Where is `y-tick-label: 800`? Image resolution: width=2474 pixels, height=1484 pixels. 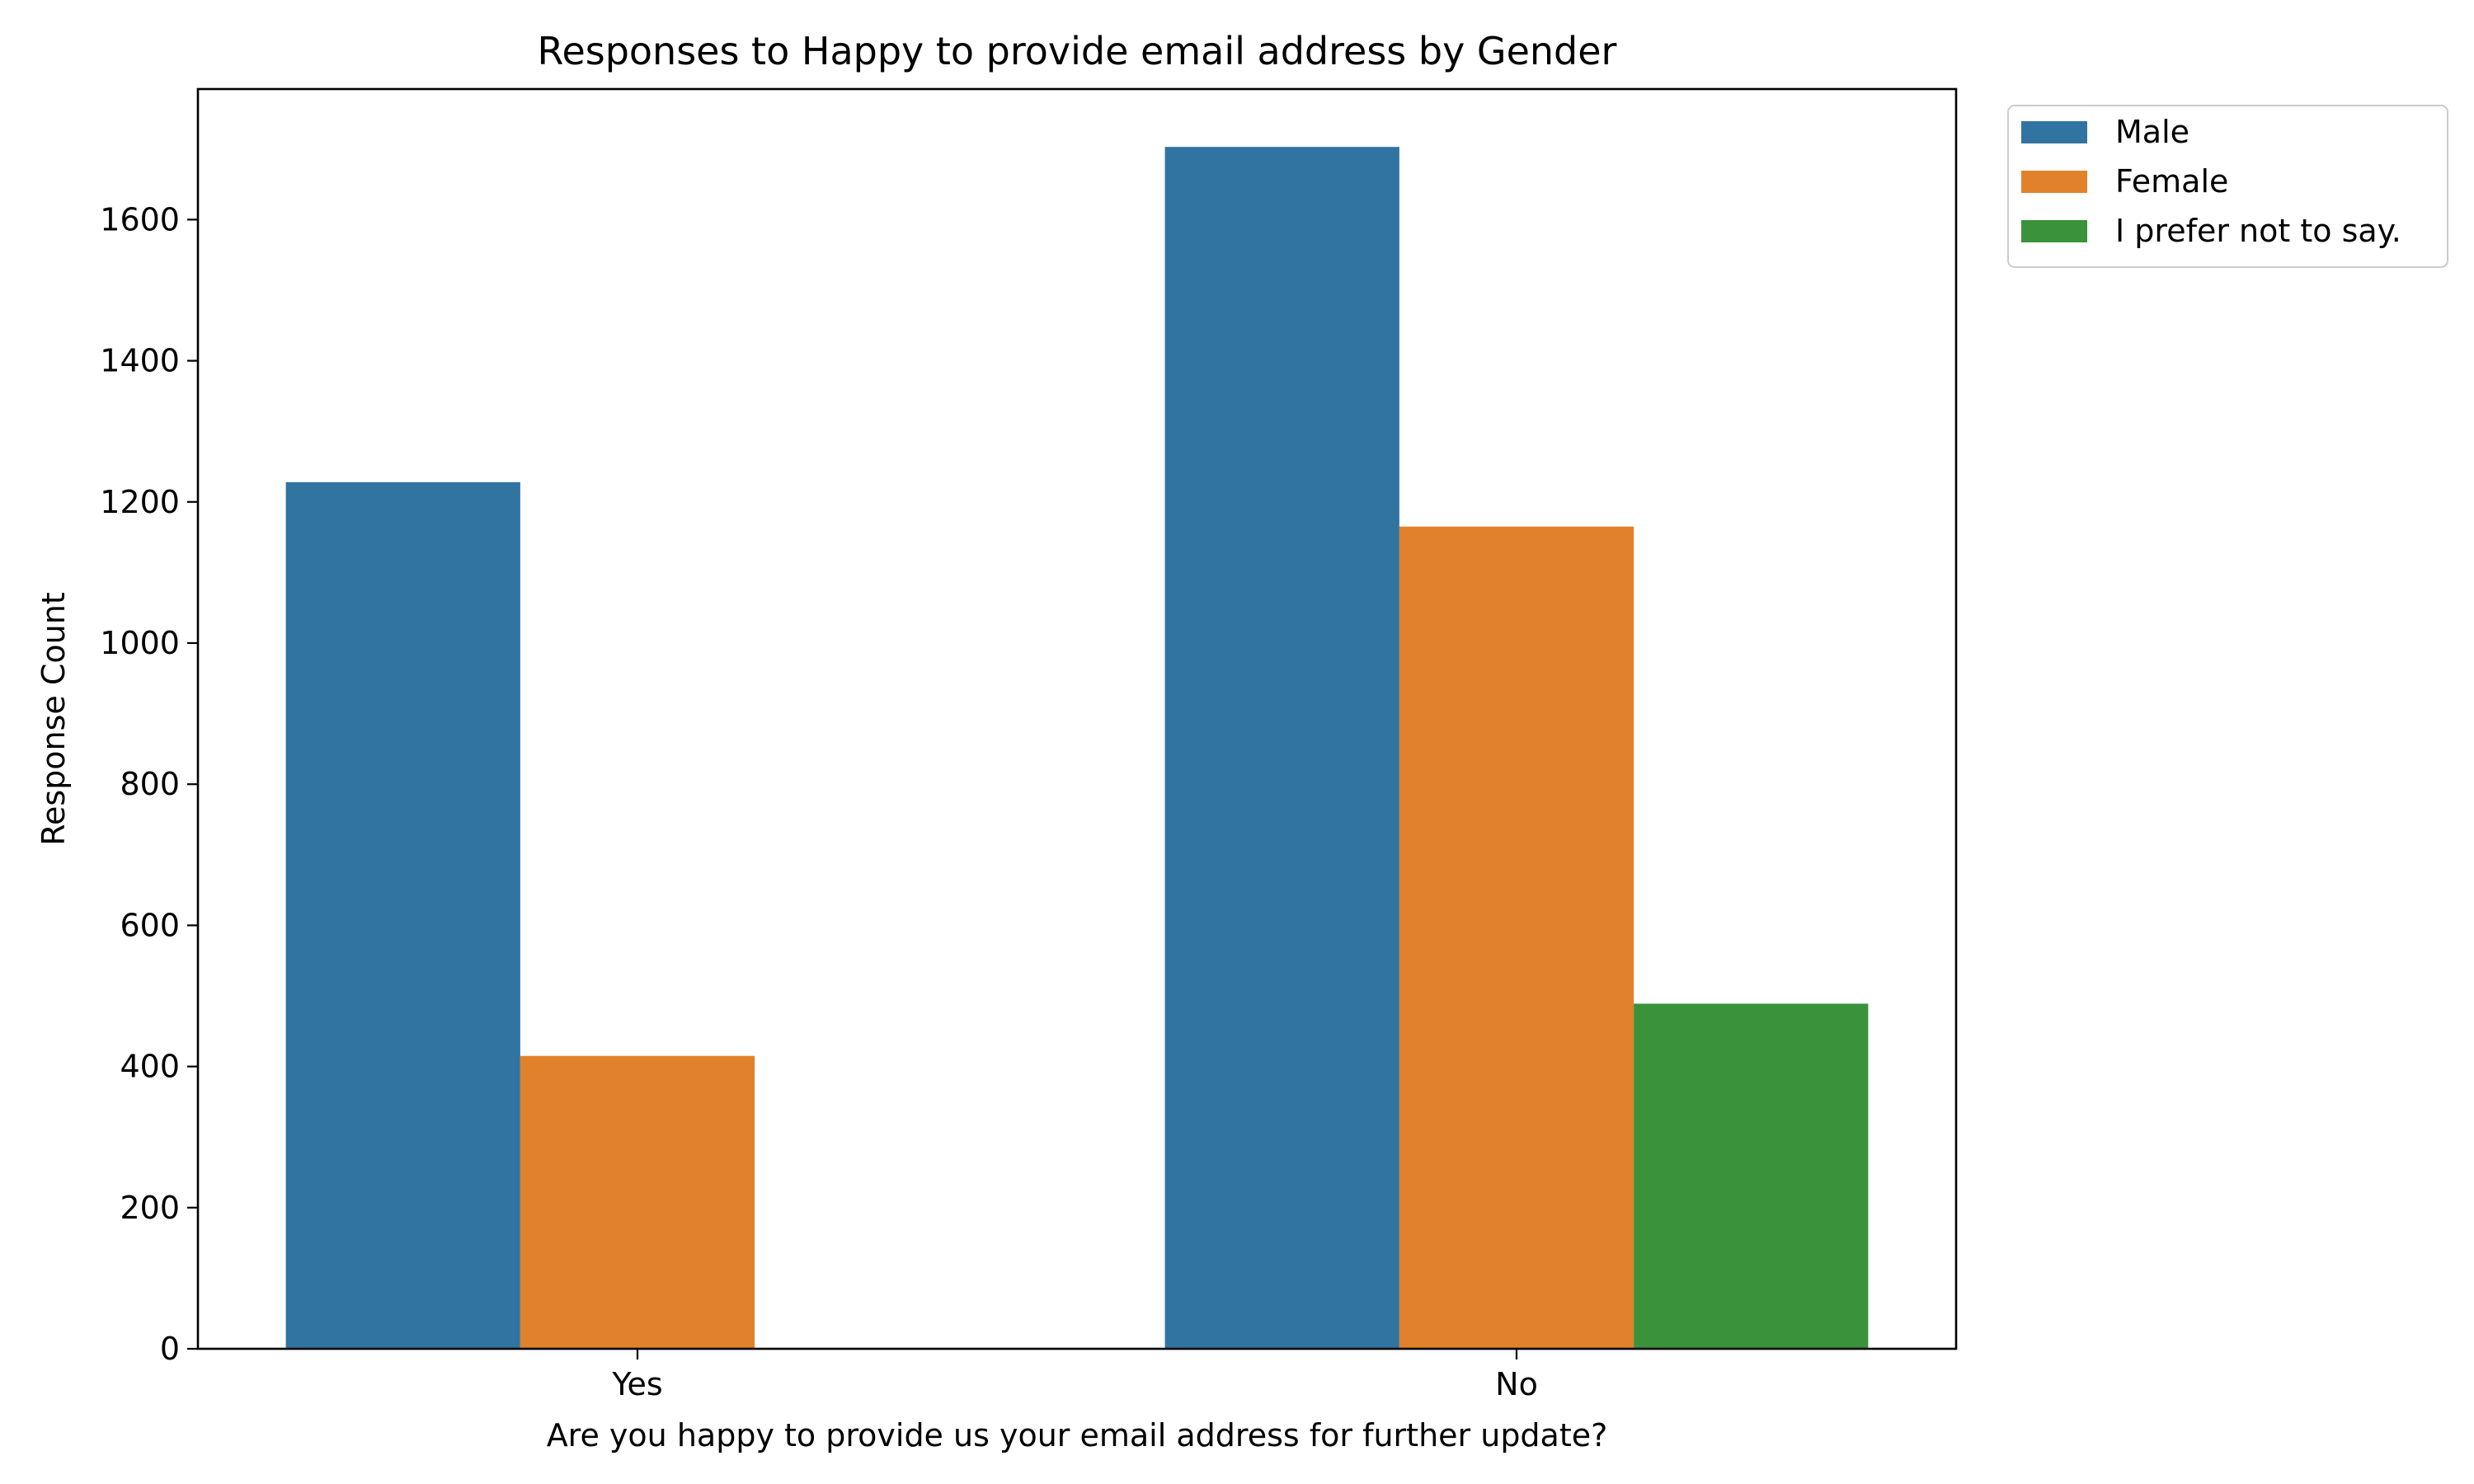 y-tick-label: 800 is located at coordinates (150, 784).